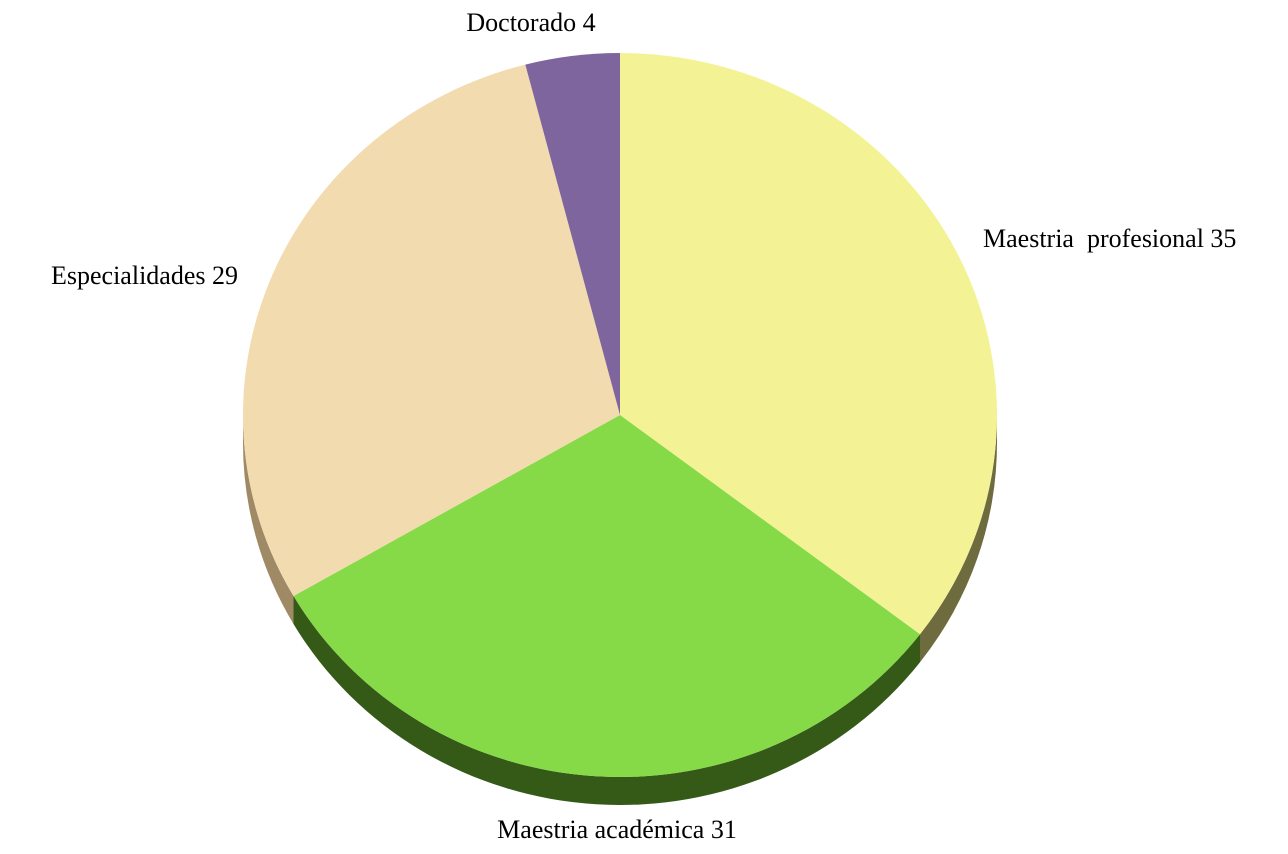 This screenshot has width=1288, height=854. What do you see at coordinates (1109, 238) in the screenshot?
I see `slice-label-maestria-profesional: Maestria profesional 35` at bounding box center [1109, 238].